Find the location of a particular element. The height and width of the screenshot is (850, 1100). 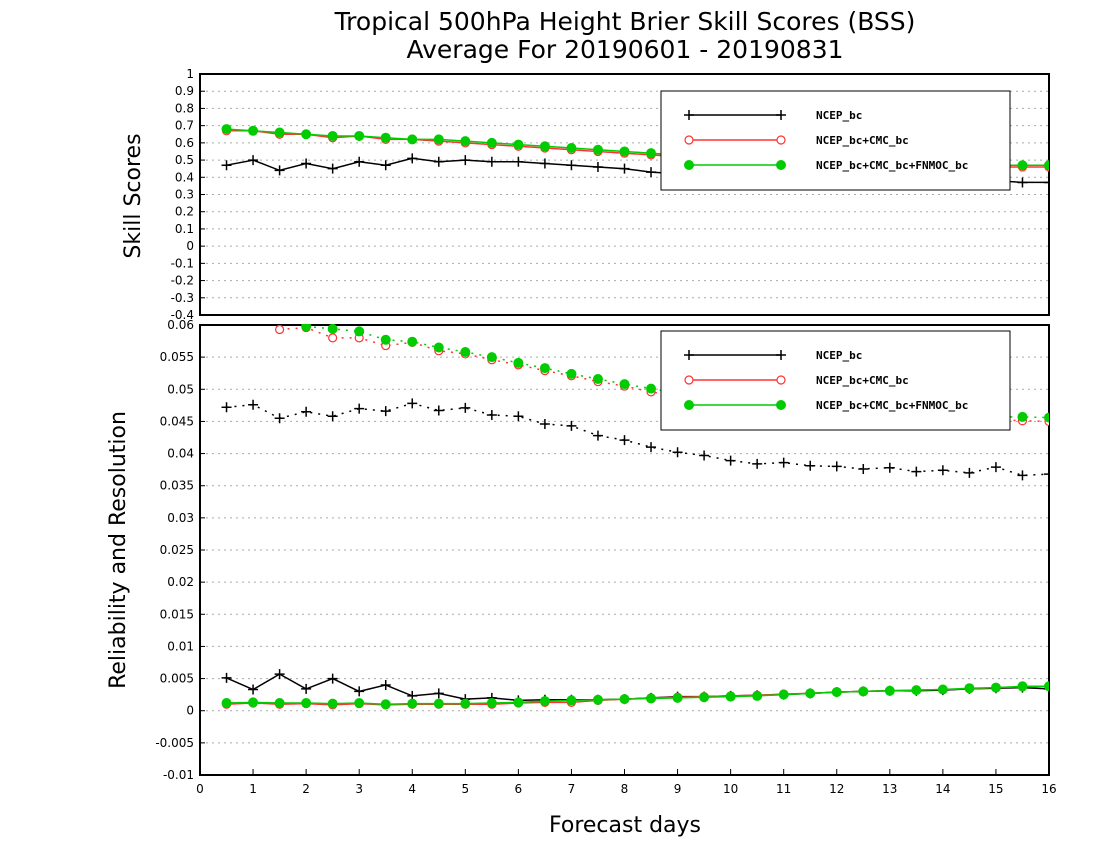

x-tick-label: 16 is located at coordinates (1048, 789).